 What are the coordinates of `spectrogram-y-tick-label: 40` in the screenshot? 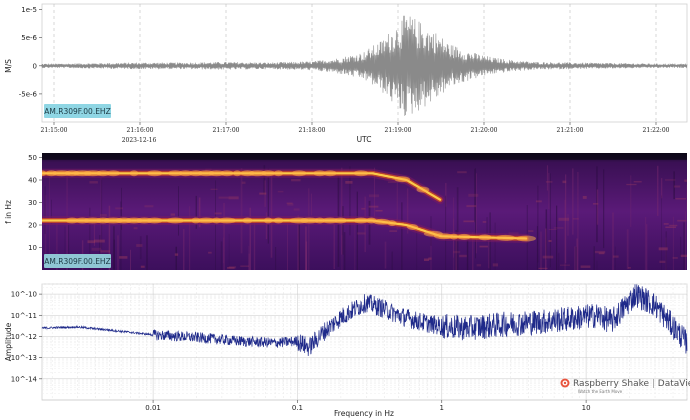 It's located at (32, 181).